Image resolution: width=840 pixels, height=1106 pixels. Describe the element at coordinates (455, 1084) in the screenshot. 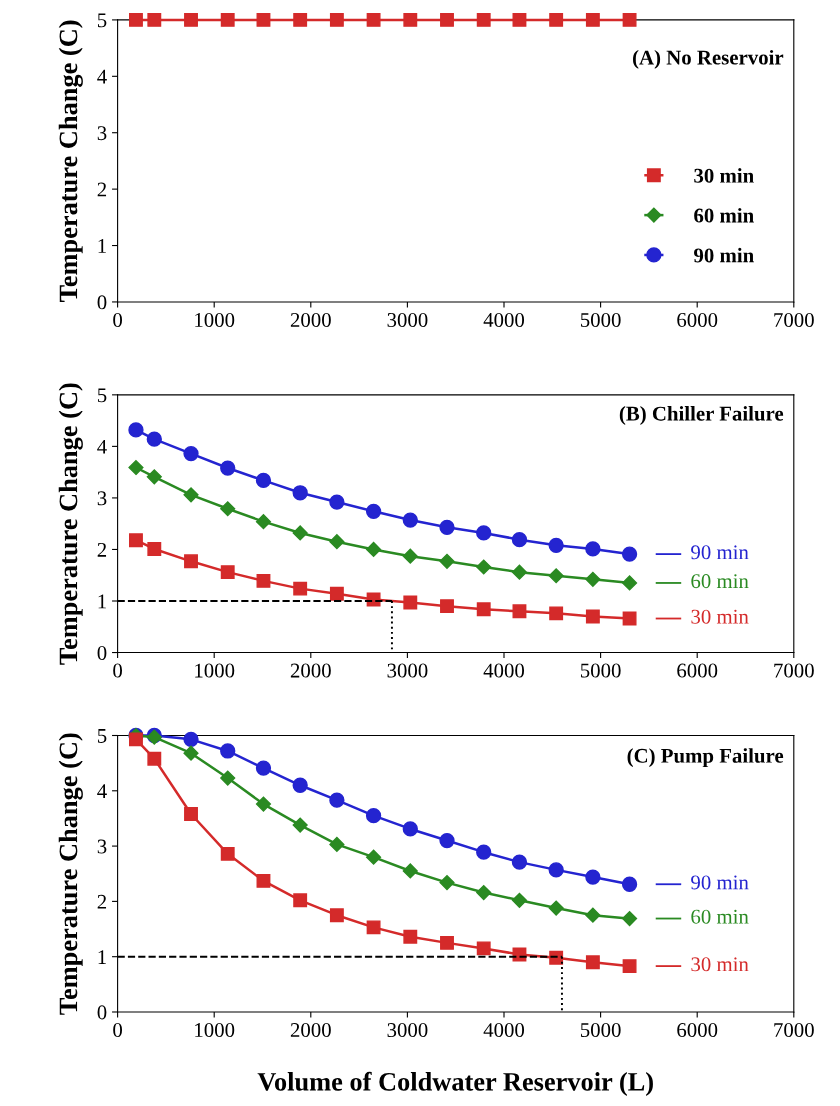

I see `x-axis-title: Volume of Coldwater Reservoir (L)` at that location.